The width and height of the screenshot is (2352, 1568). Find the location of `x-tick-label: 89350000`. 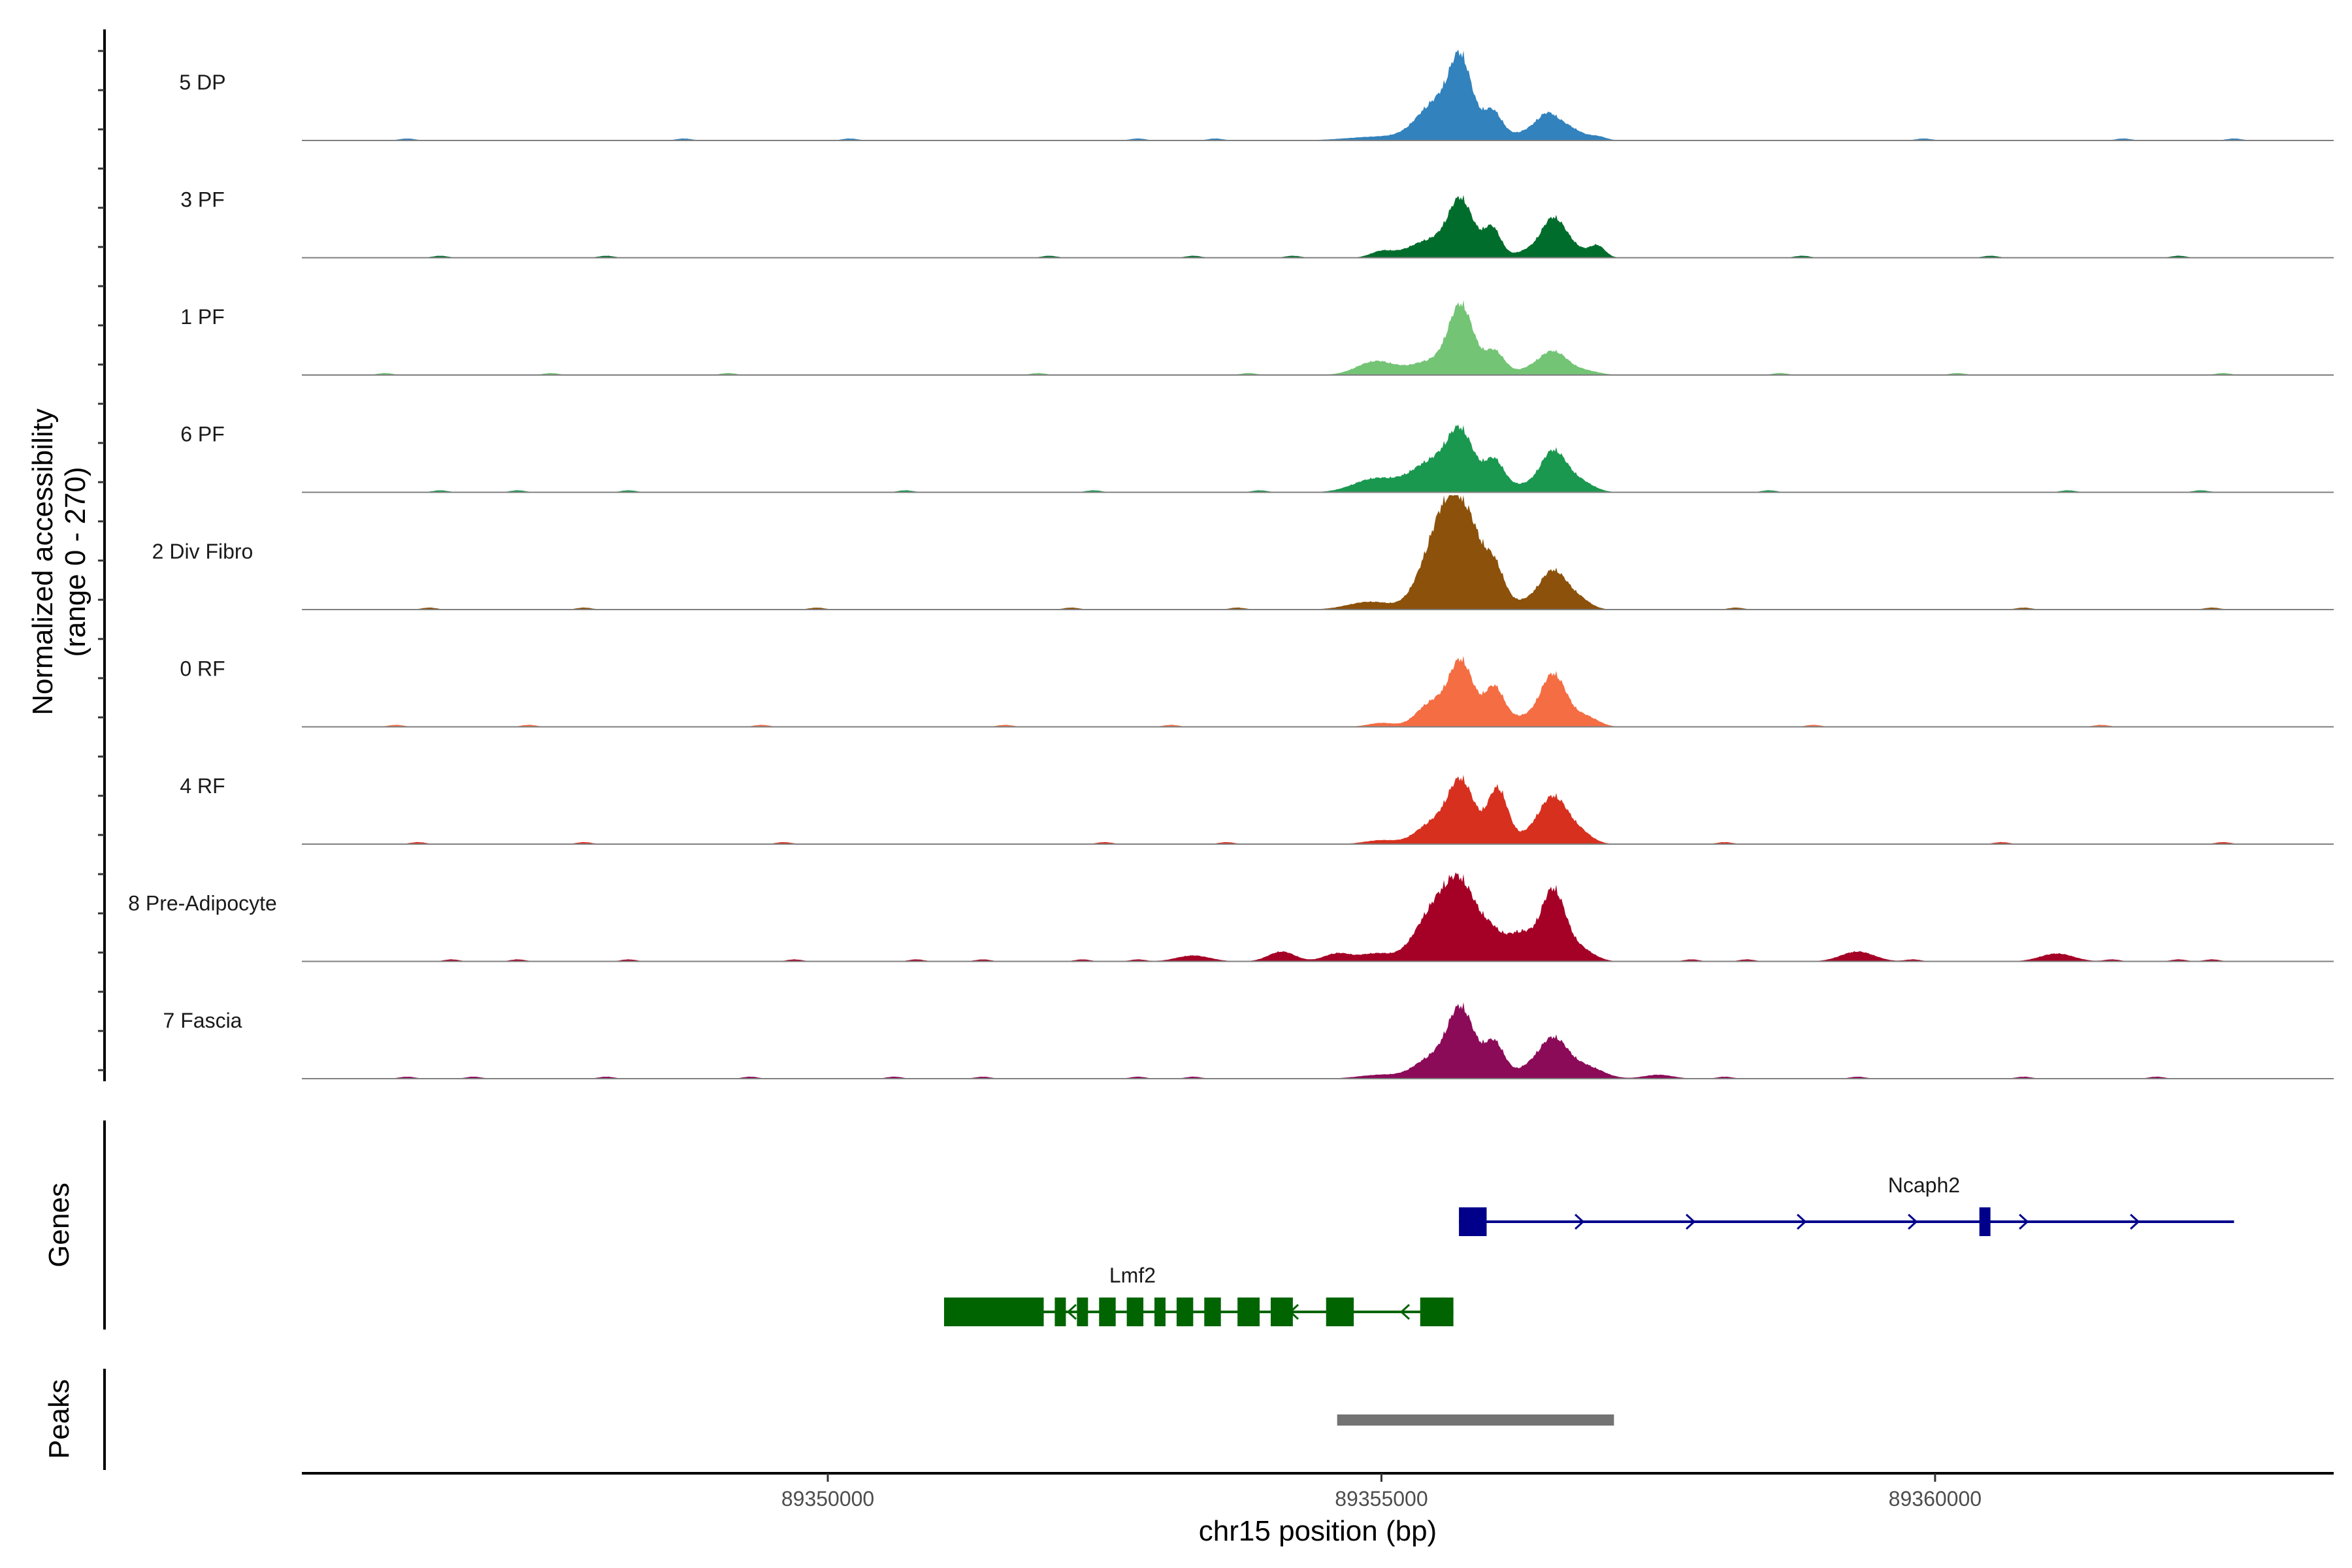

x-tick-label: 89350000 is located at coordinates (827, 1499).